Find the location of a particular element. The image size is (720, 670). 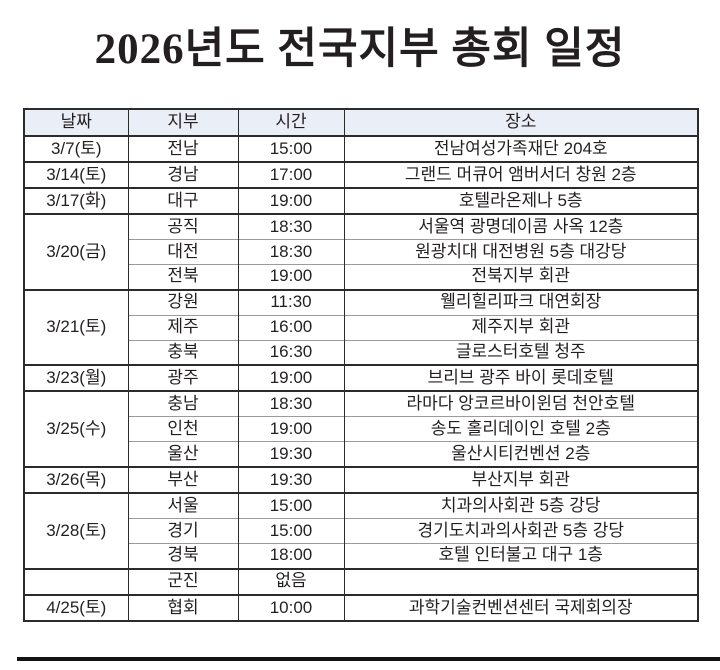

branch-cell: 협회 is located at coordinates (183, 607).